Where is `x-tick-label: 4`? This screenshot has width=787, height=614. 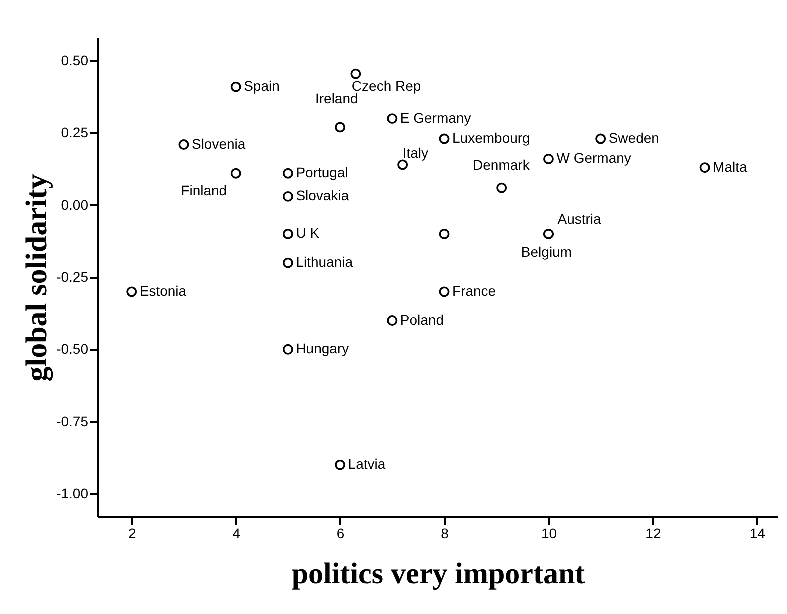
x-tick-label: 4 is located at coordinates (236, 534).